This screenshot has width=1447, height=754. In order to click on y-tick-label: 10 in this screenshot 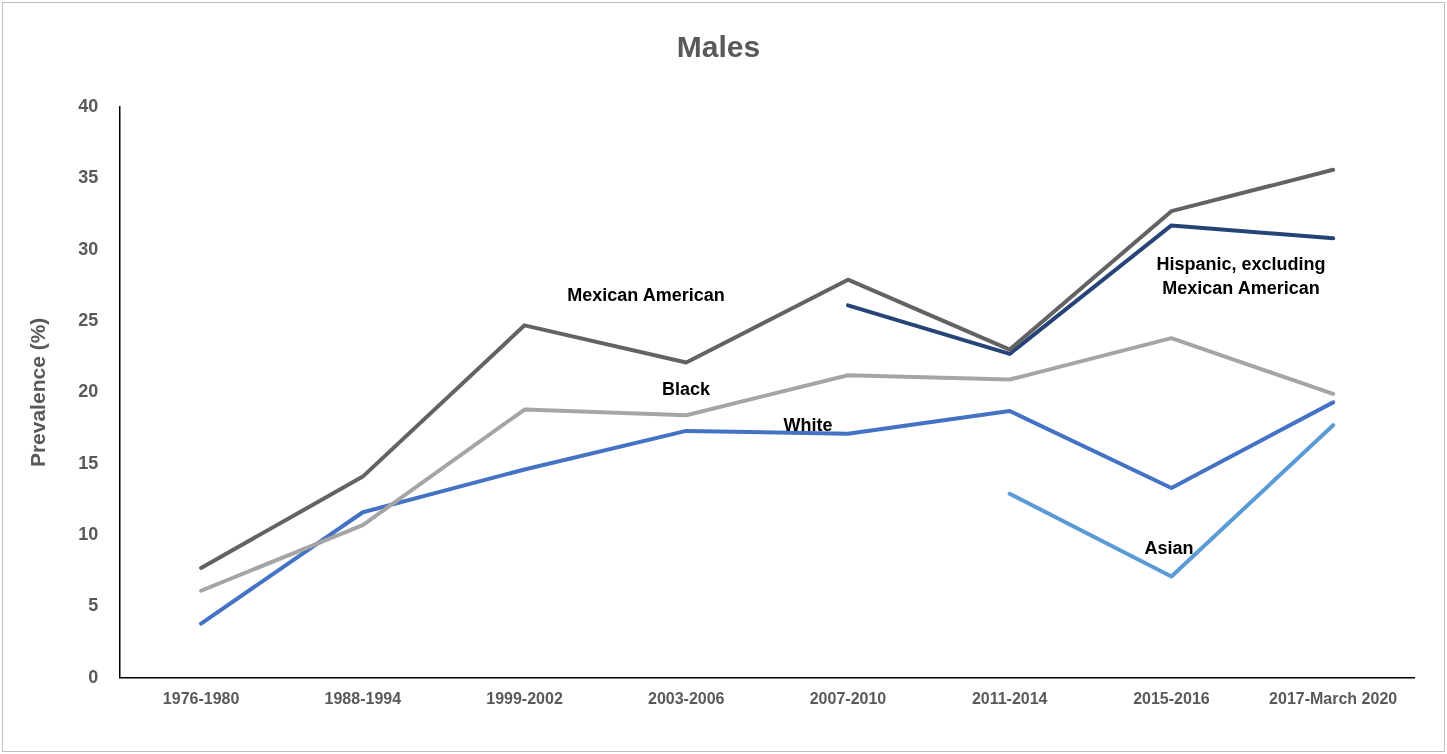, I will do `click(88, 534)`.